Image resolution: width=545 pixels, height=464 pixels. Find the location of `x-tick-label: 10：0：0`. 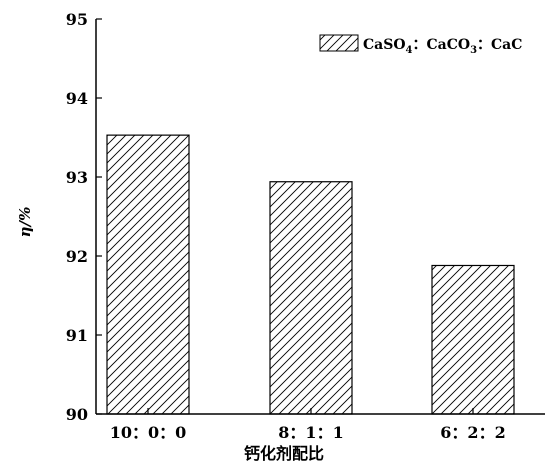

x-tick-label: 10：0：0 is located at coordinates (148, 432).